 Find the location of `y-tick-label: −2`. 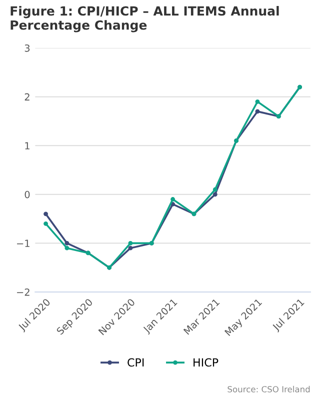

y-tick-label: −2 is located at coordinates (23, 292).